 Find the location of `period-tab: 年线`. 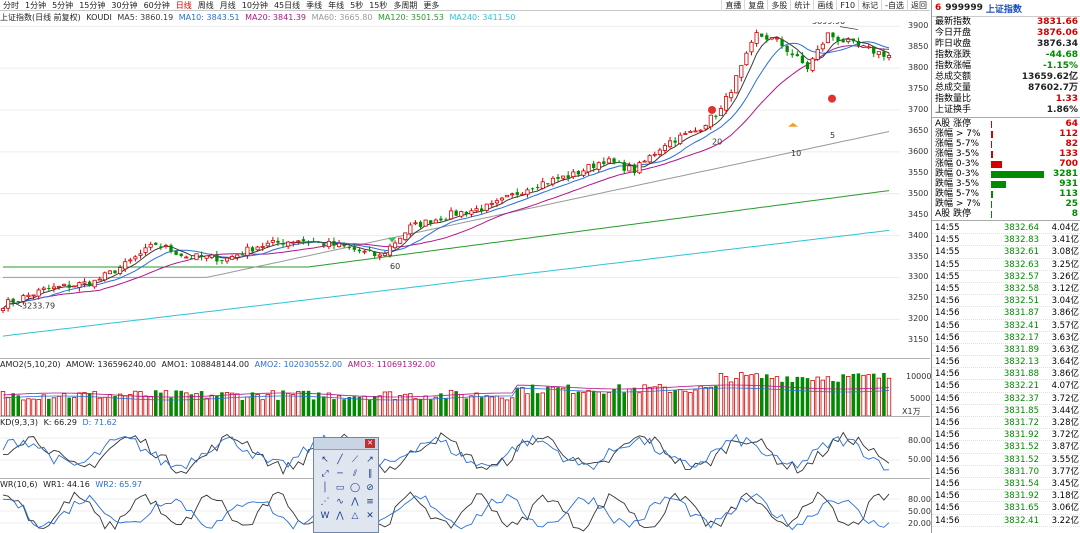

period-tab: 年线 is located at coordinates (336, 5).